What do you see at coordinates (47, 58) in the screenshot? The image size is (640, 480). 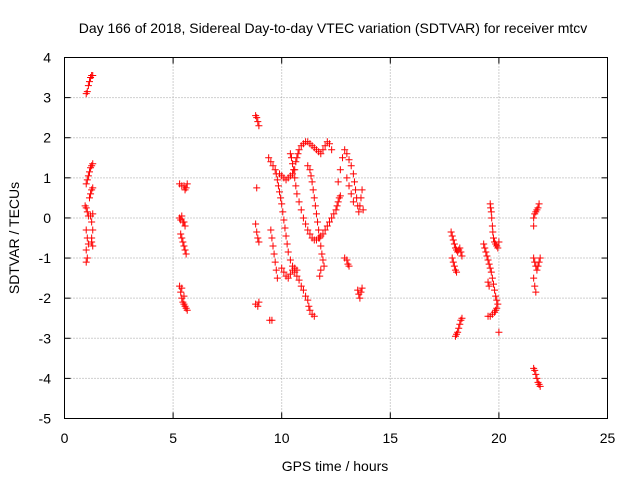 I see `y-tick-label: 4` at bounding box center [47, 58].